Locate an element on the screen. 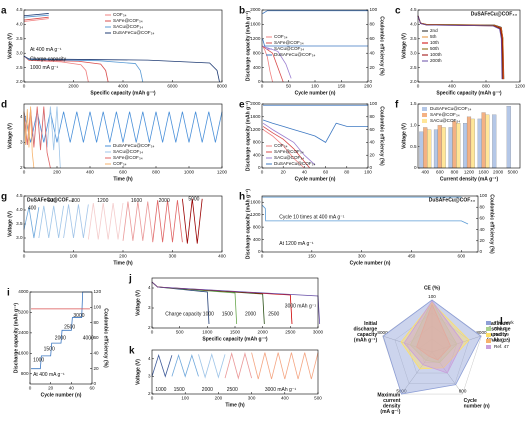  annotation: 600 is located at coordinates (52, 201).